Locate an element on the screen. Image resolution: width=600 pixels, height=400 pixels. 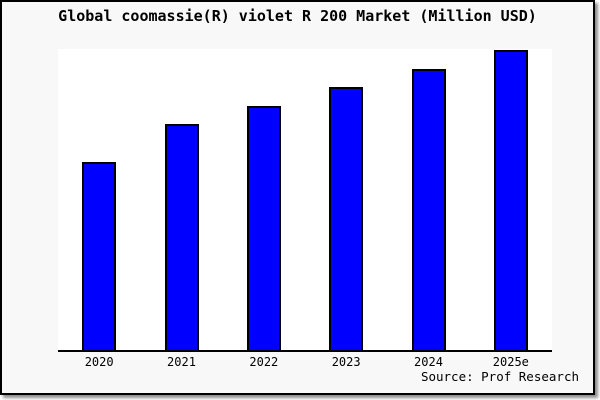
bar-2020 is located at coordinates (99, 256).